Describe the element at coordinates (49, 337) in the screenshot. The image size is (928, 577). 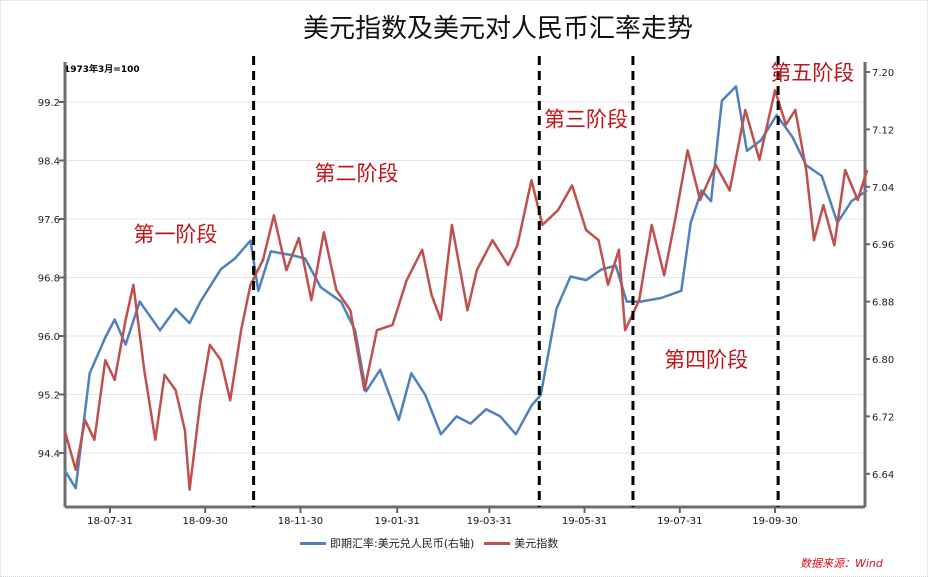
I see `left-tick-label: 96.0` at that location.